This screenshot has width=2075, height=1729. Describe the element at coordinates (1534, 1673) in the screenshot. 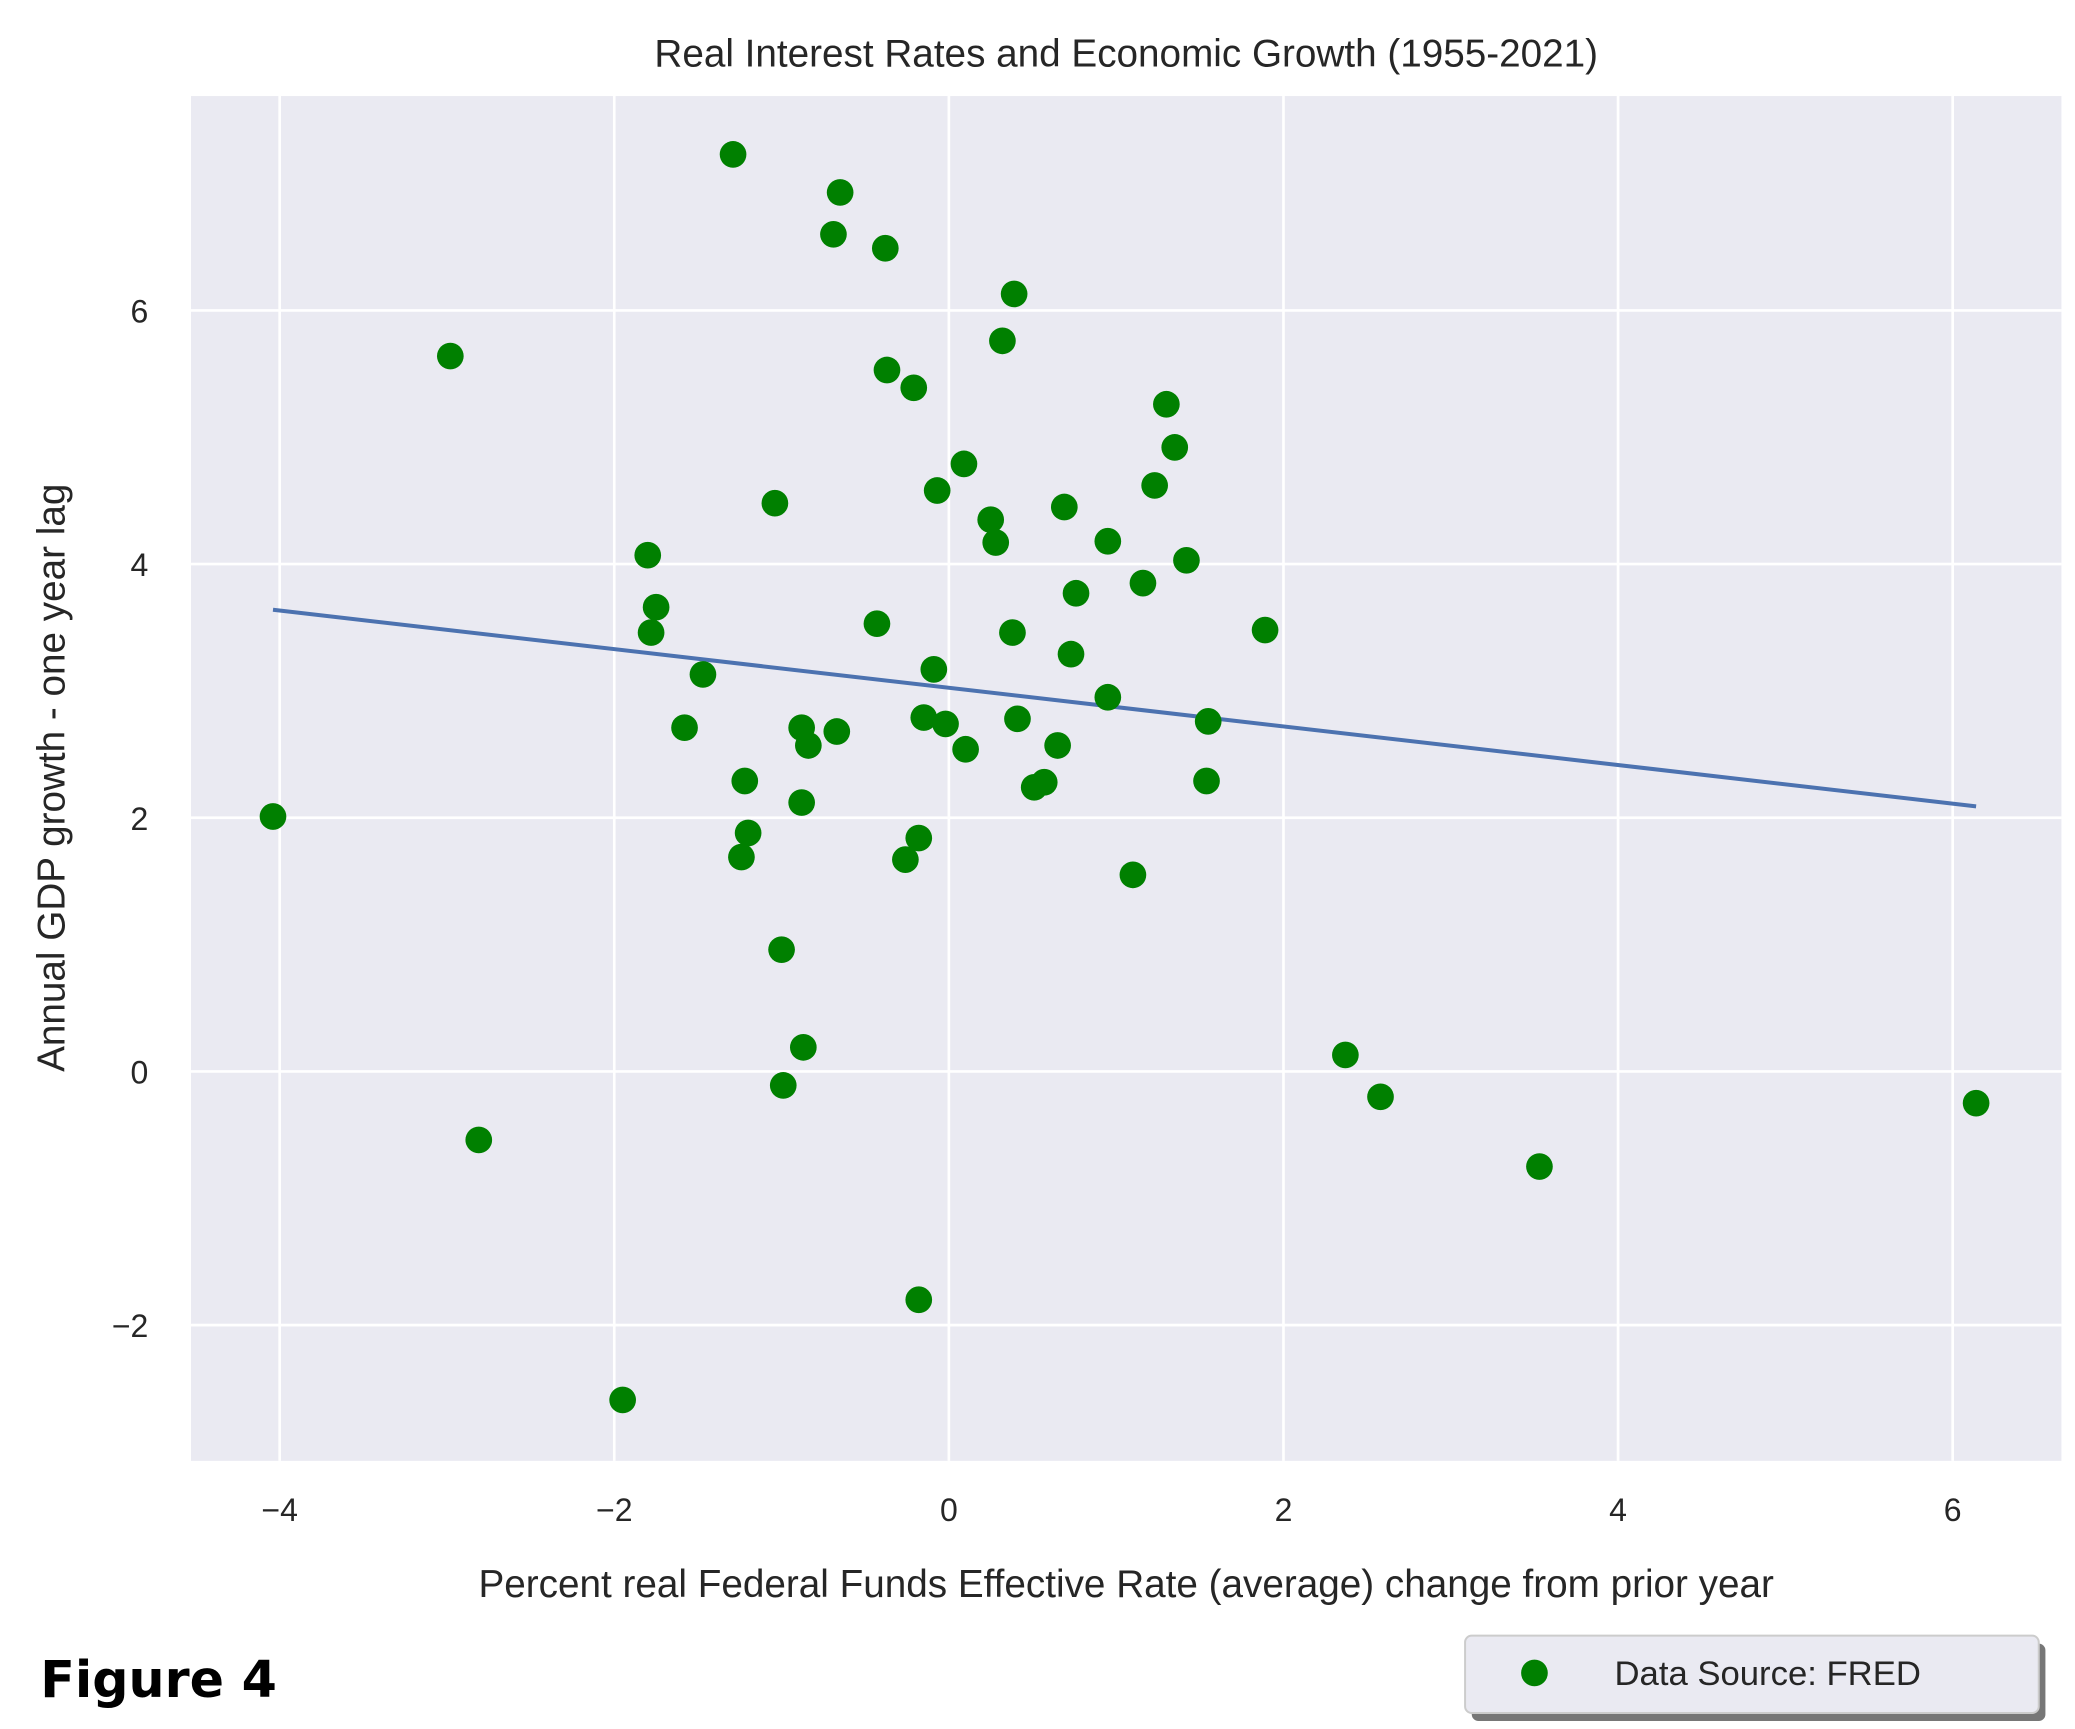

I see `legend-marker` at that location.